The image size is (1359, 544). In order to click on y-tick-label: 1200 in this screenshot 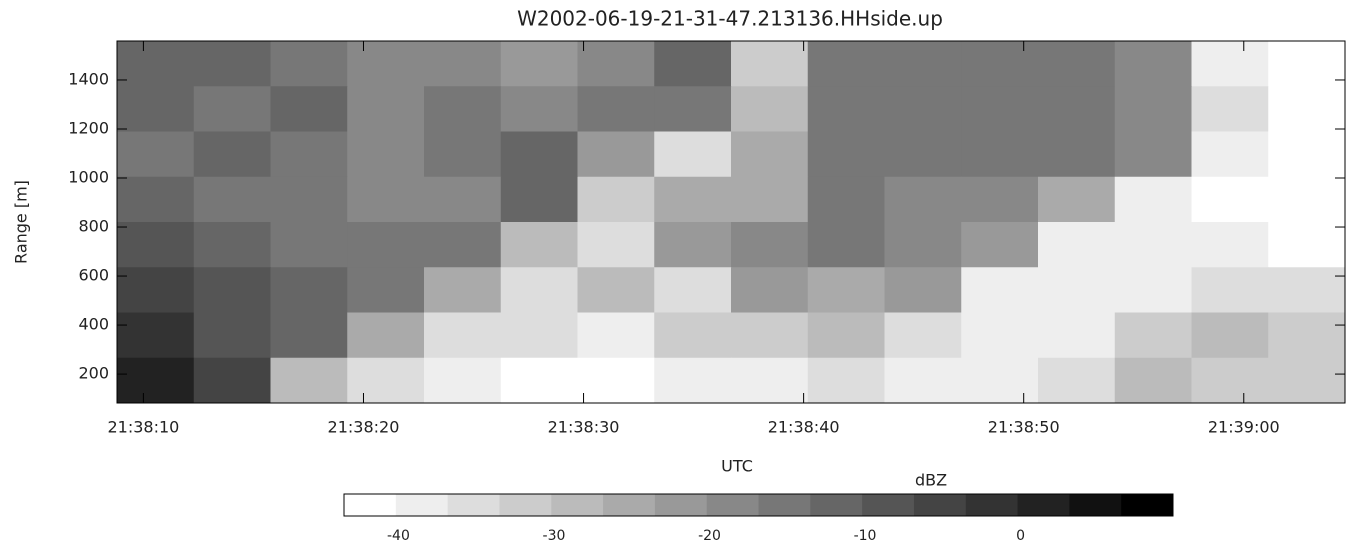, I will do `click(88, 127)`.